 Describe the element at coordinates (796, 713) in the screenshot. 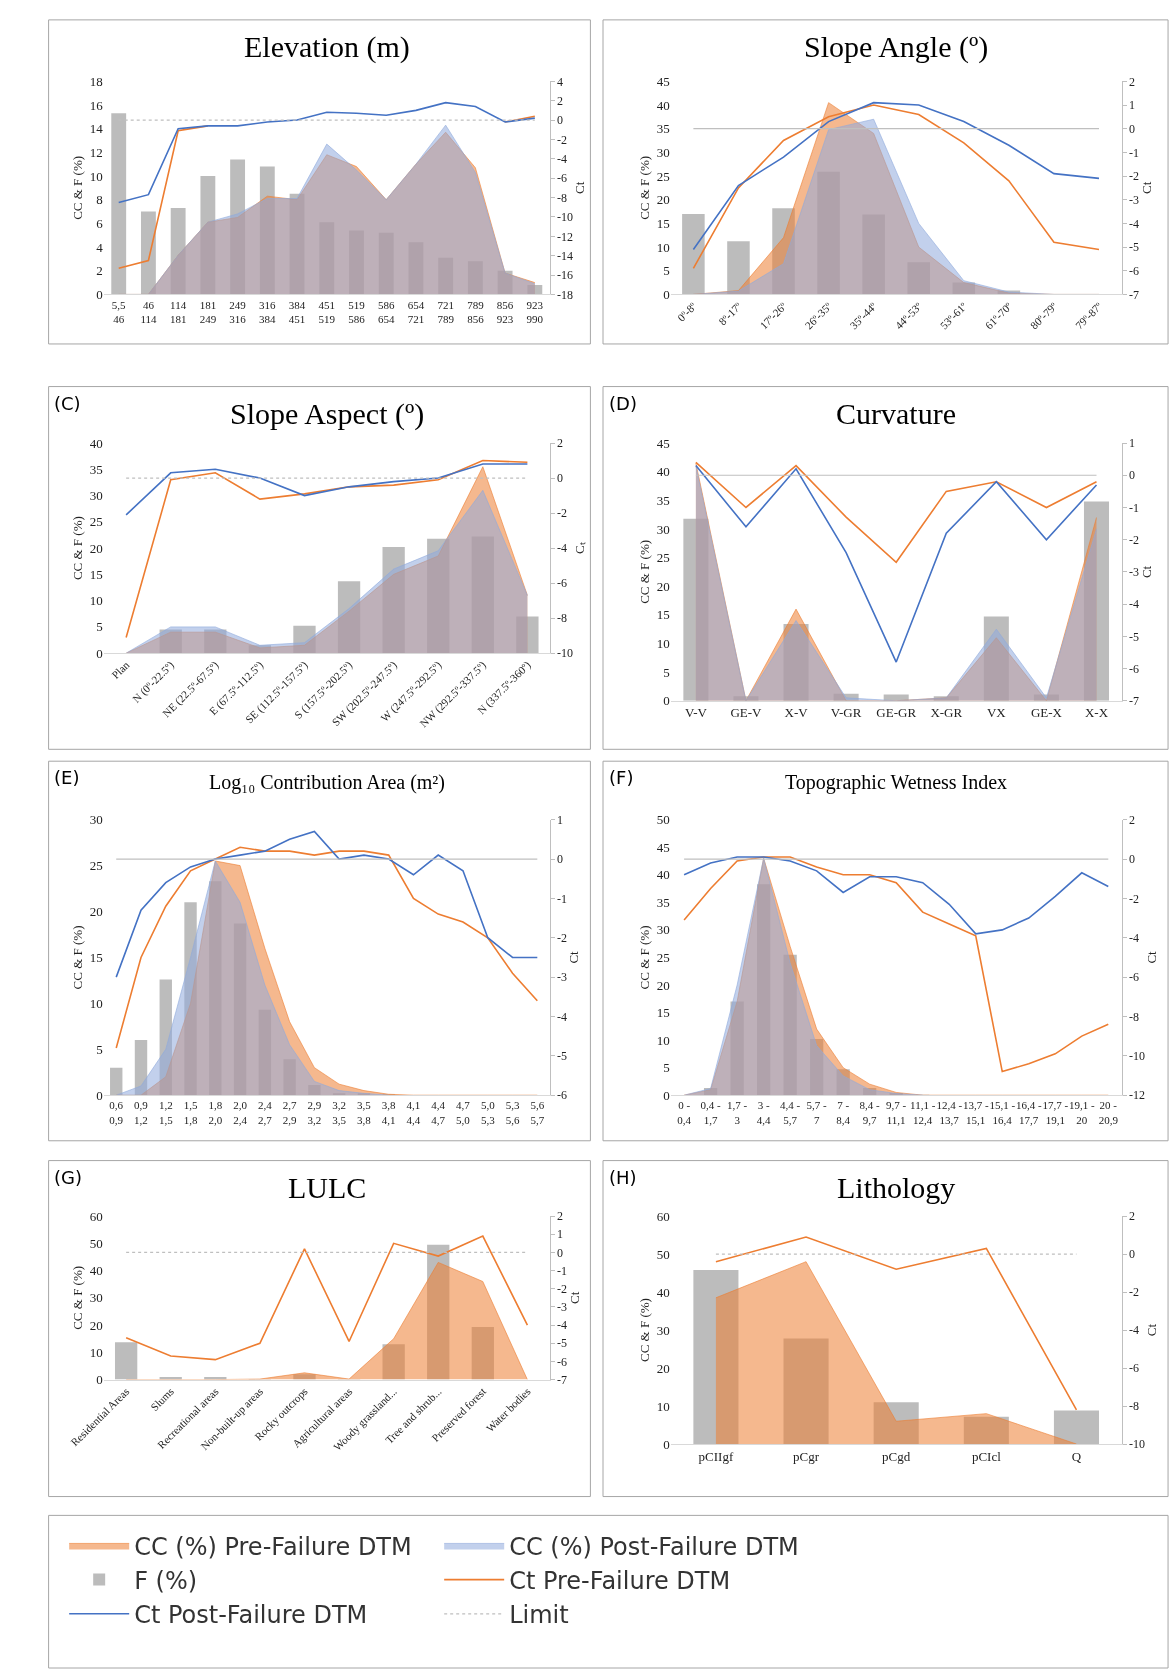

I see `x-tick-label: X-V` at that location.